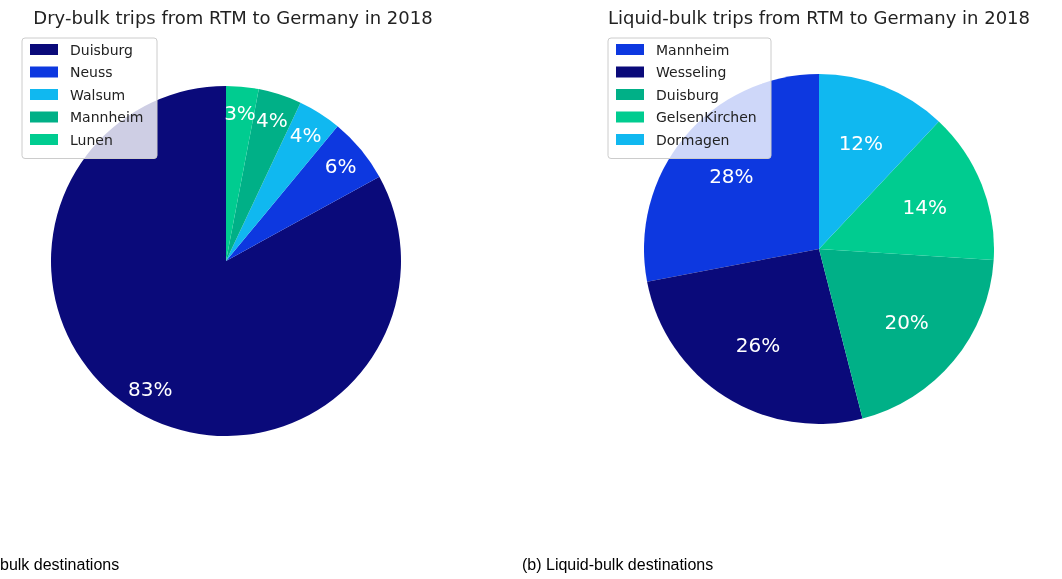  What do you see at coordinates (906, 321) in the screenshot?
I see `data-label: 20%` at bounding box center [906, 321].